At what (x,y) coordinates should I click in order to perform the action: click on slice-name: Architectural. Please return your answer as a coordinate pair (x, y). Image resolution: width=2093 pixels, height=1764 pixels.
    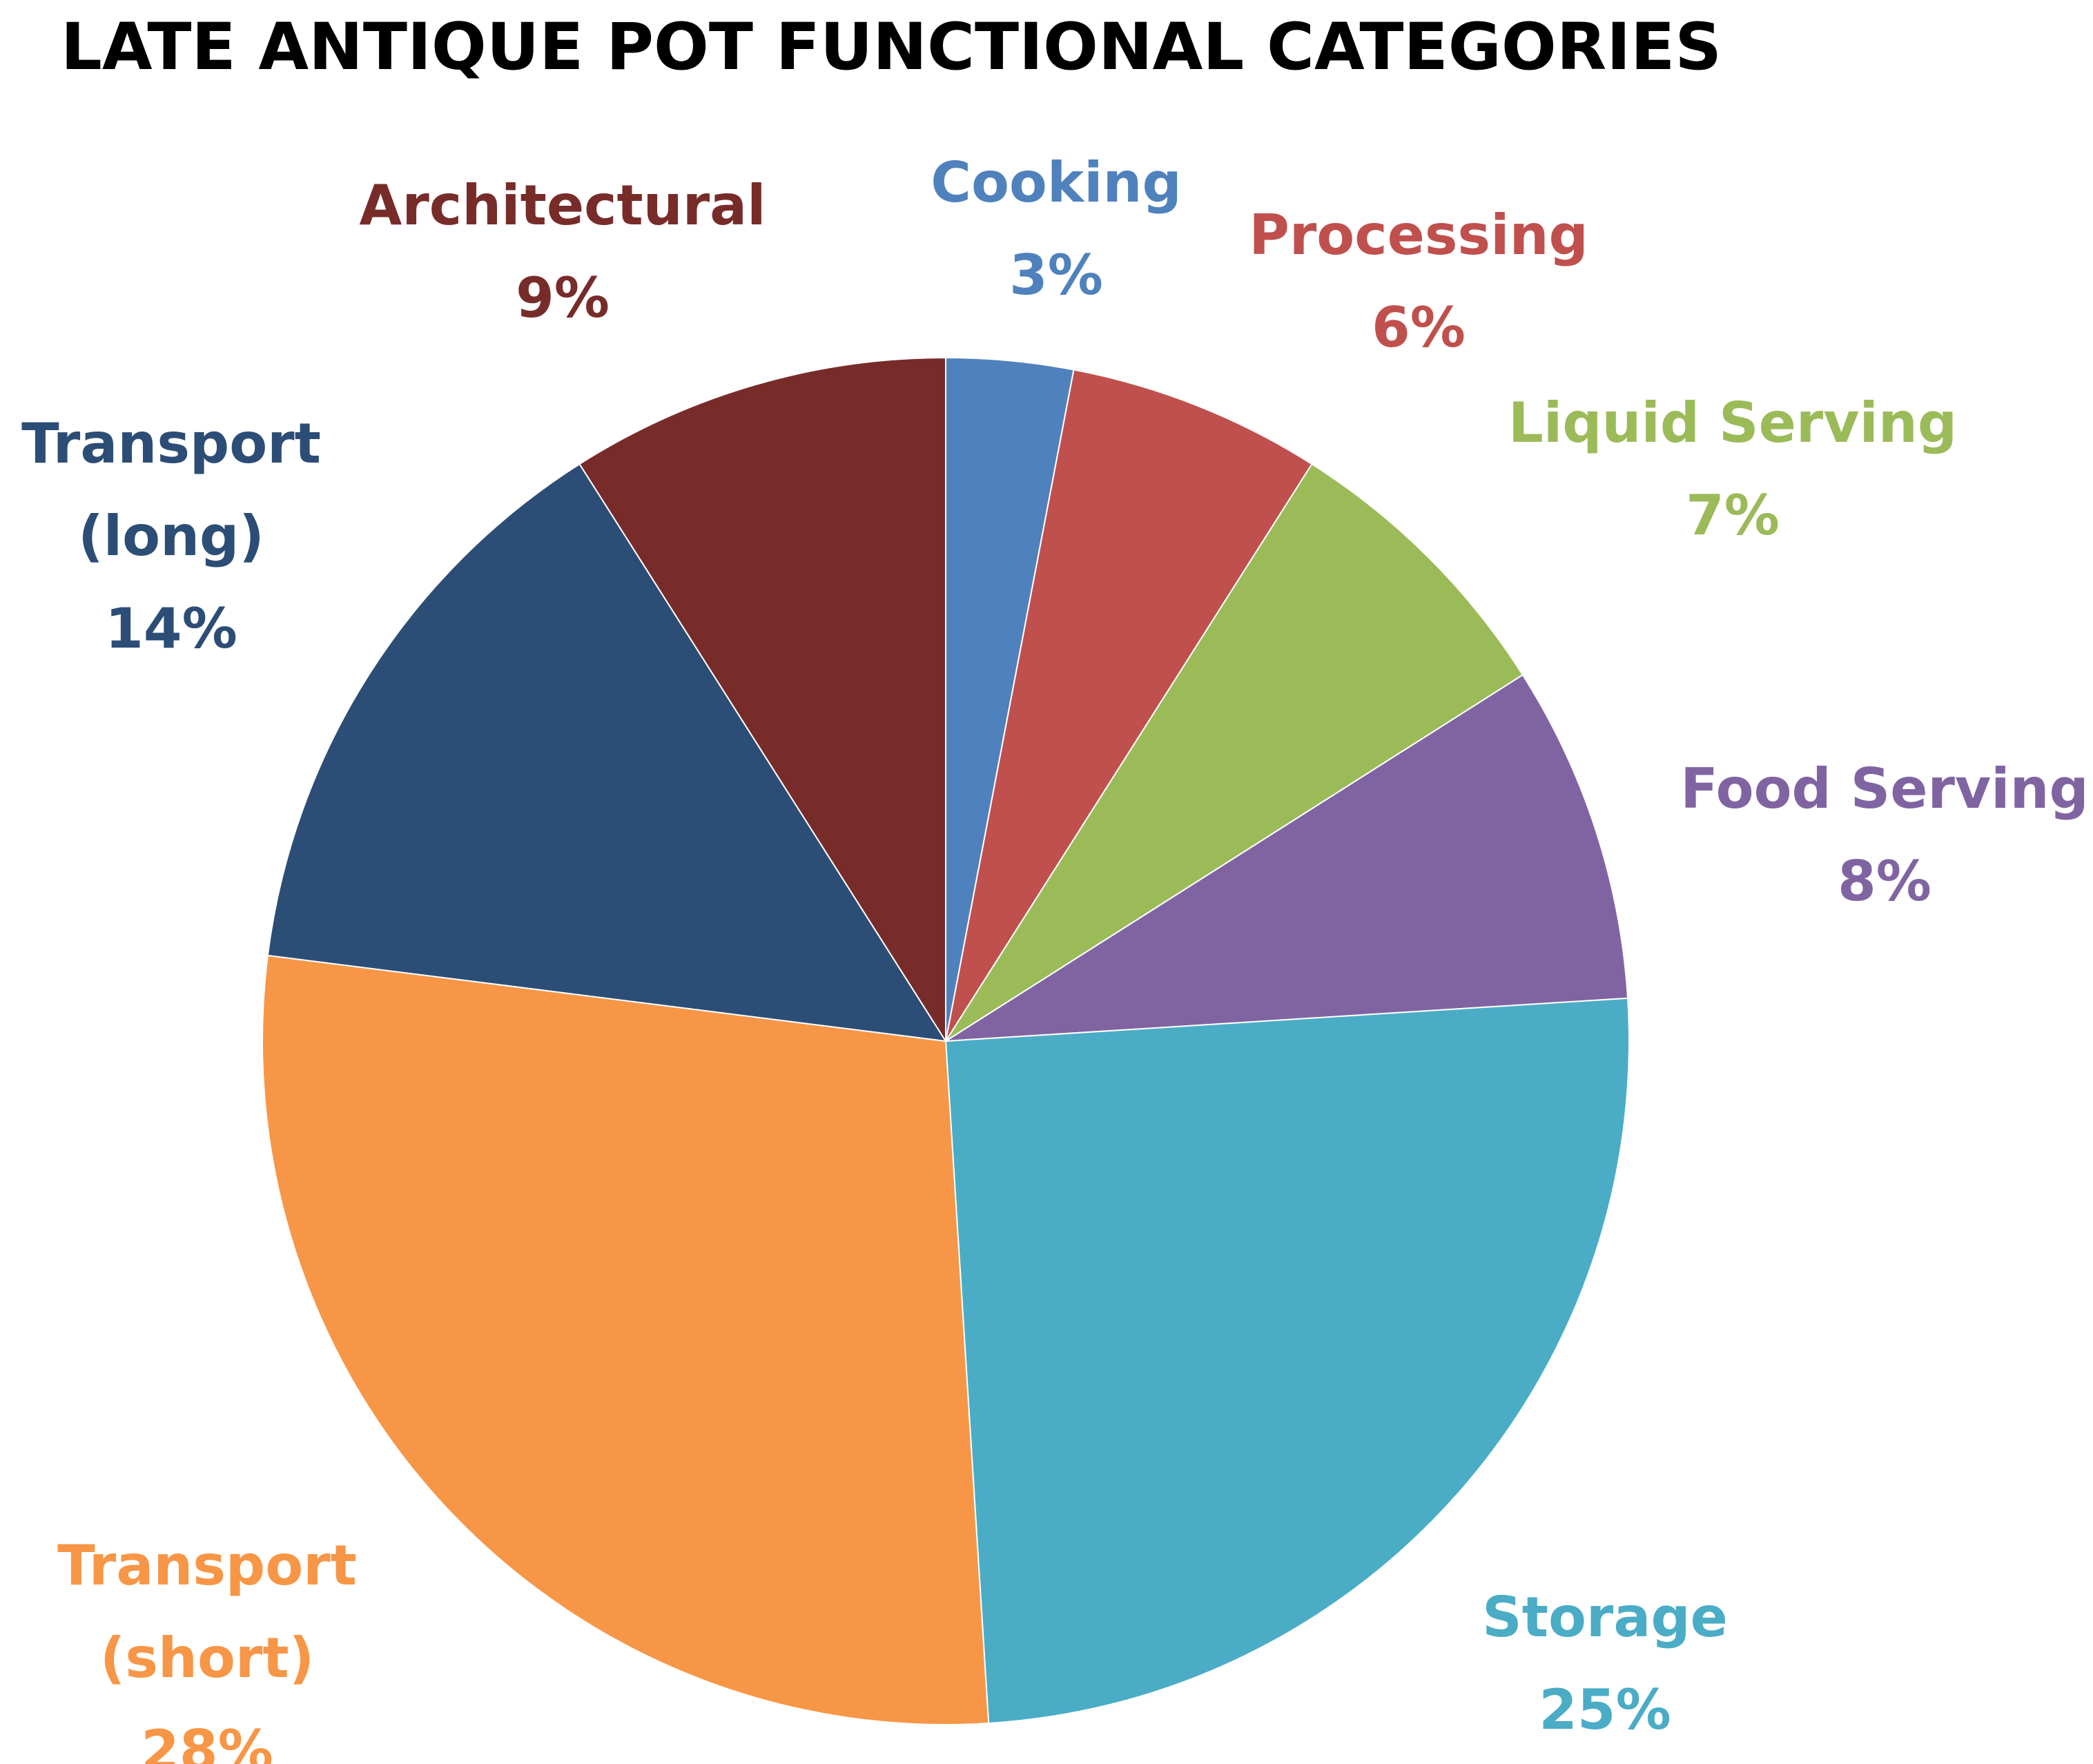
    Looking at the image, I should click on (562, 205).